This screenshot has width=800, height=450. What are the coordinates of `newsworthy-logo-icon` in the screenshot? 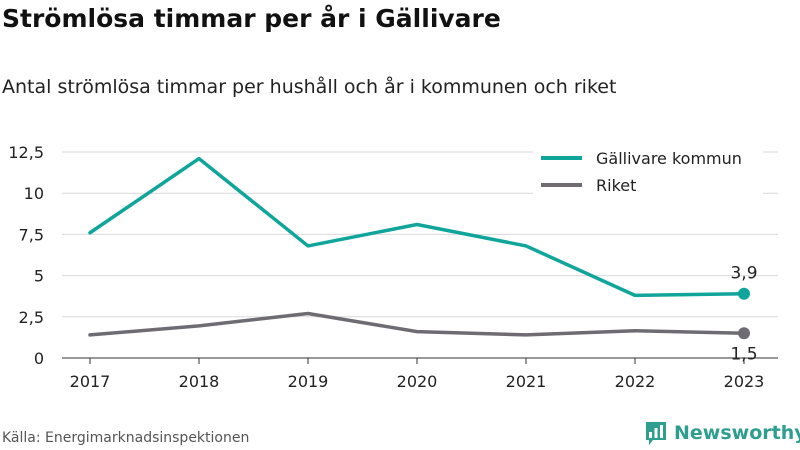 It's located at (656, 433).